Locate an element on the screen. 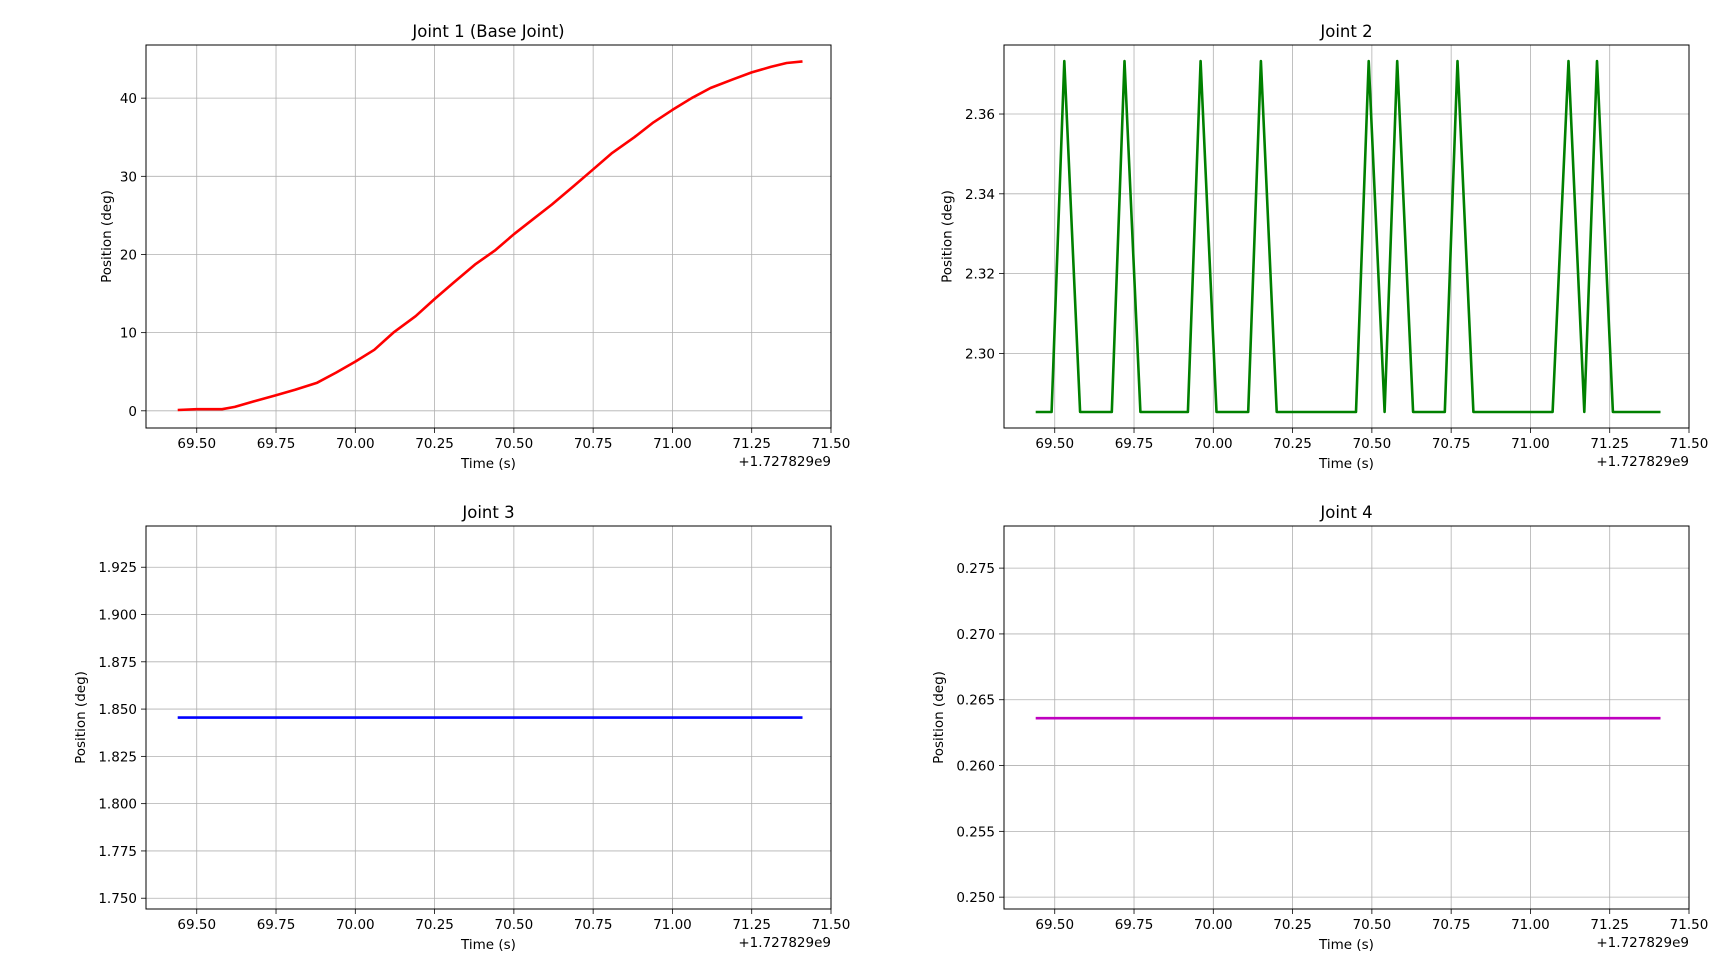 The image size is (1728, 972). y-tick-label: 0.260 is located at coordinates (975, 767).